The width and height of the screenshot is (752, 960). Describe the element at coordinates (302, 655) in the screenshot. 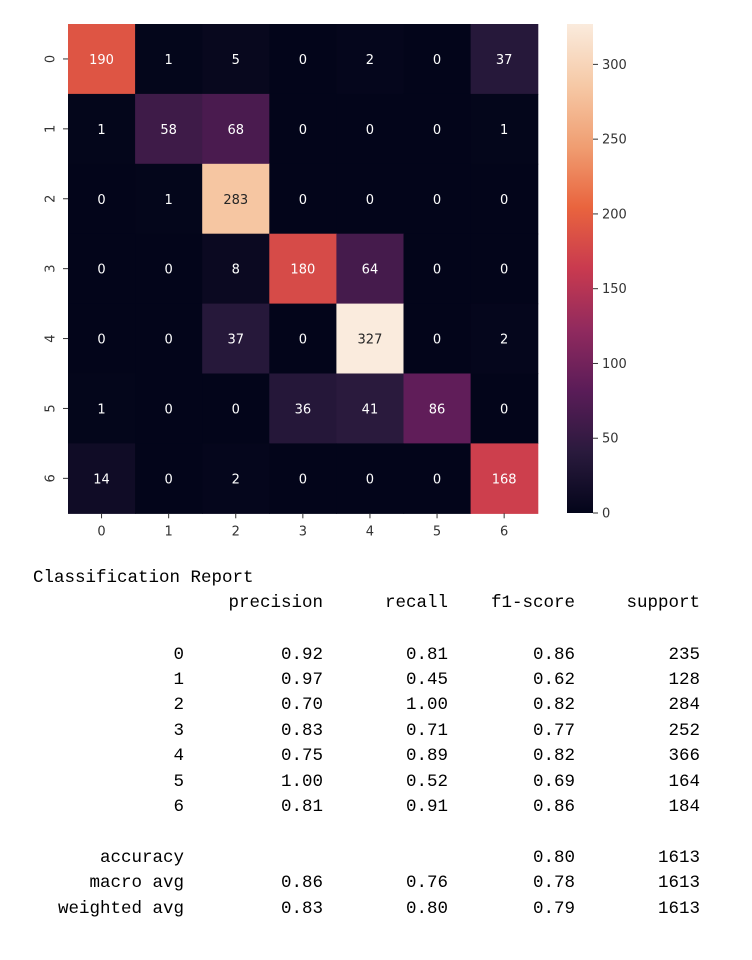

I see `report-row-class-0-precision: 0.92` at that location.